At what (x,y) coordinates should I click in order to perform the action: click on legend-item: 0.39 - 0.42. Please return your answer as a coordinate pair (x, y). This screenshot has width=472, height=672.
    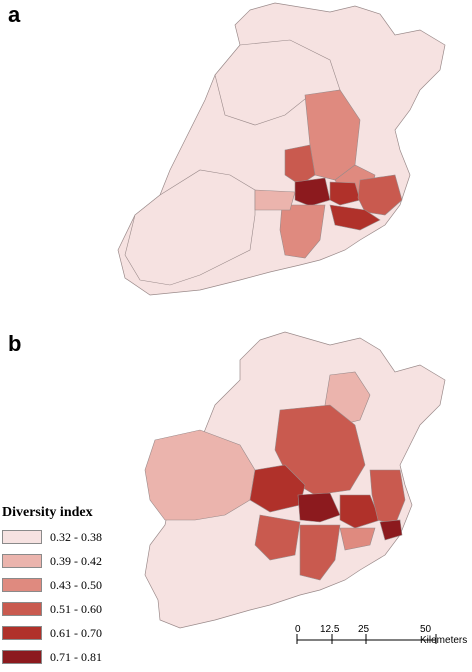
    Looking at the image, I should click on (62, 561).